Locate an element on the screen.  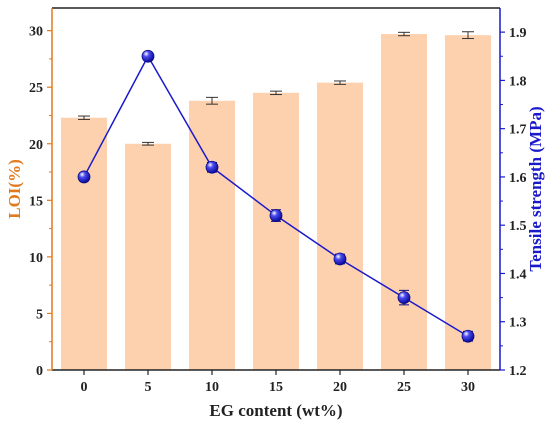
y-axis-right-title: Tensile strength (MPa) is located at coordinates (535, 188).